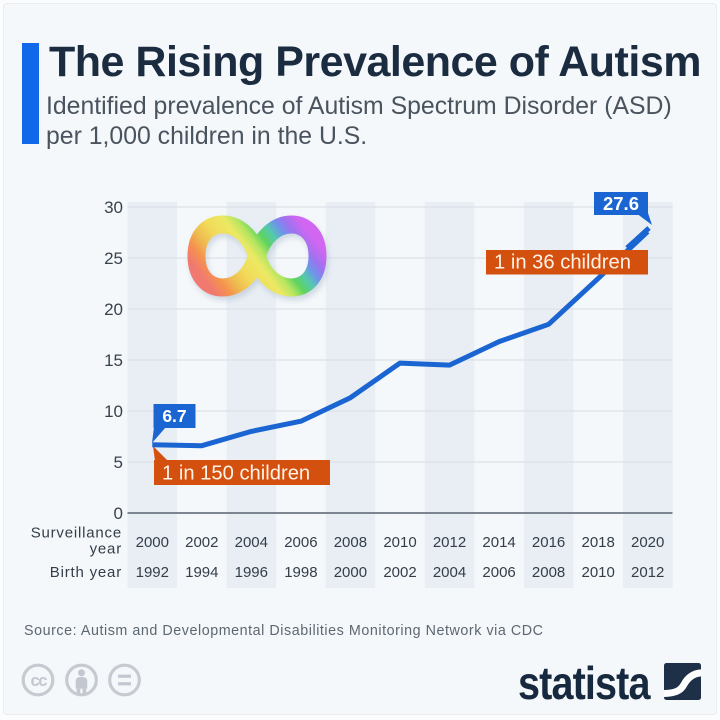 Image resolution: width=720 pixels, height=720 pixels. I want to click on svg-text: 2018, so click(598, 542).